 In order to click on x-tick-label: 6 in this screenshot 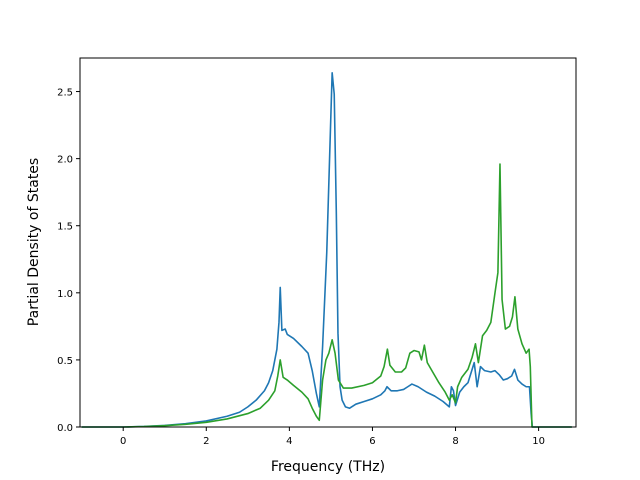, I will do `click(372, 441)`.